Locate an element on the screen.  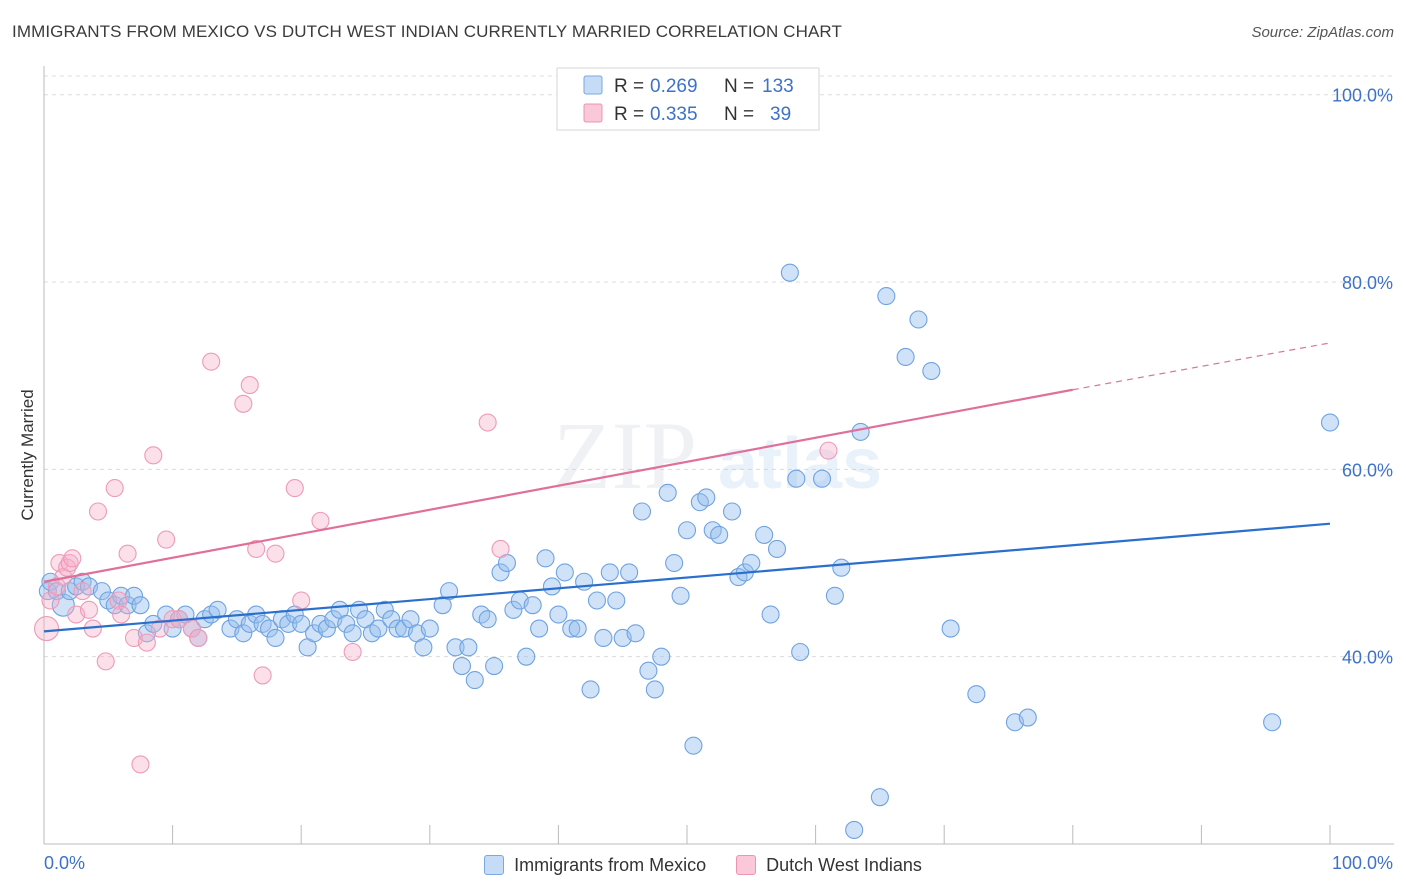
trend-line-mexico is located at coordinates (687, 577).